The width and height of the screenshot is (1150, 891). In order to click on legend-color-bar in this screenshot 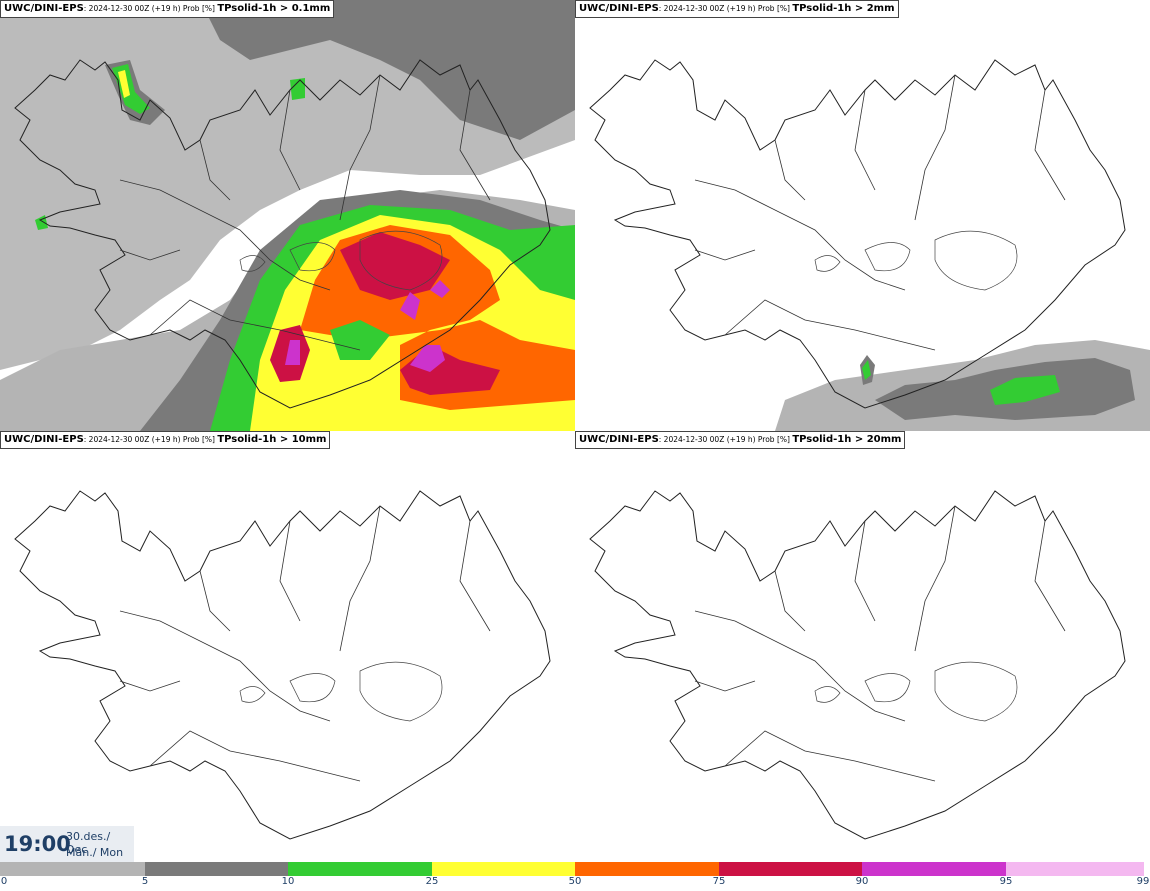, I will do `click(572, 869)`.